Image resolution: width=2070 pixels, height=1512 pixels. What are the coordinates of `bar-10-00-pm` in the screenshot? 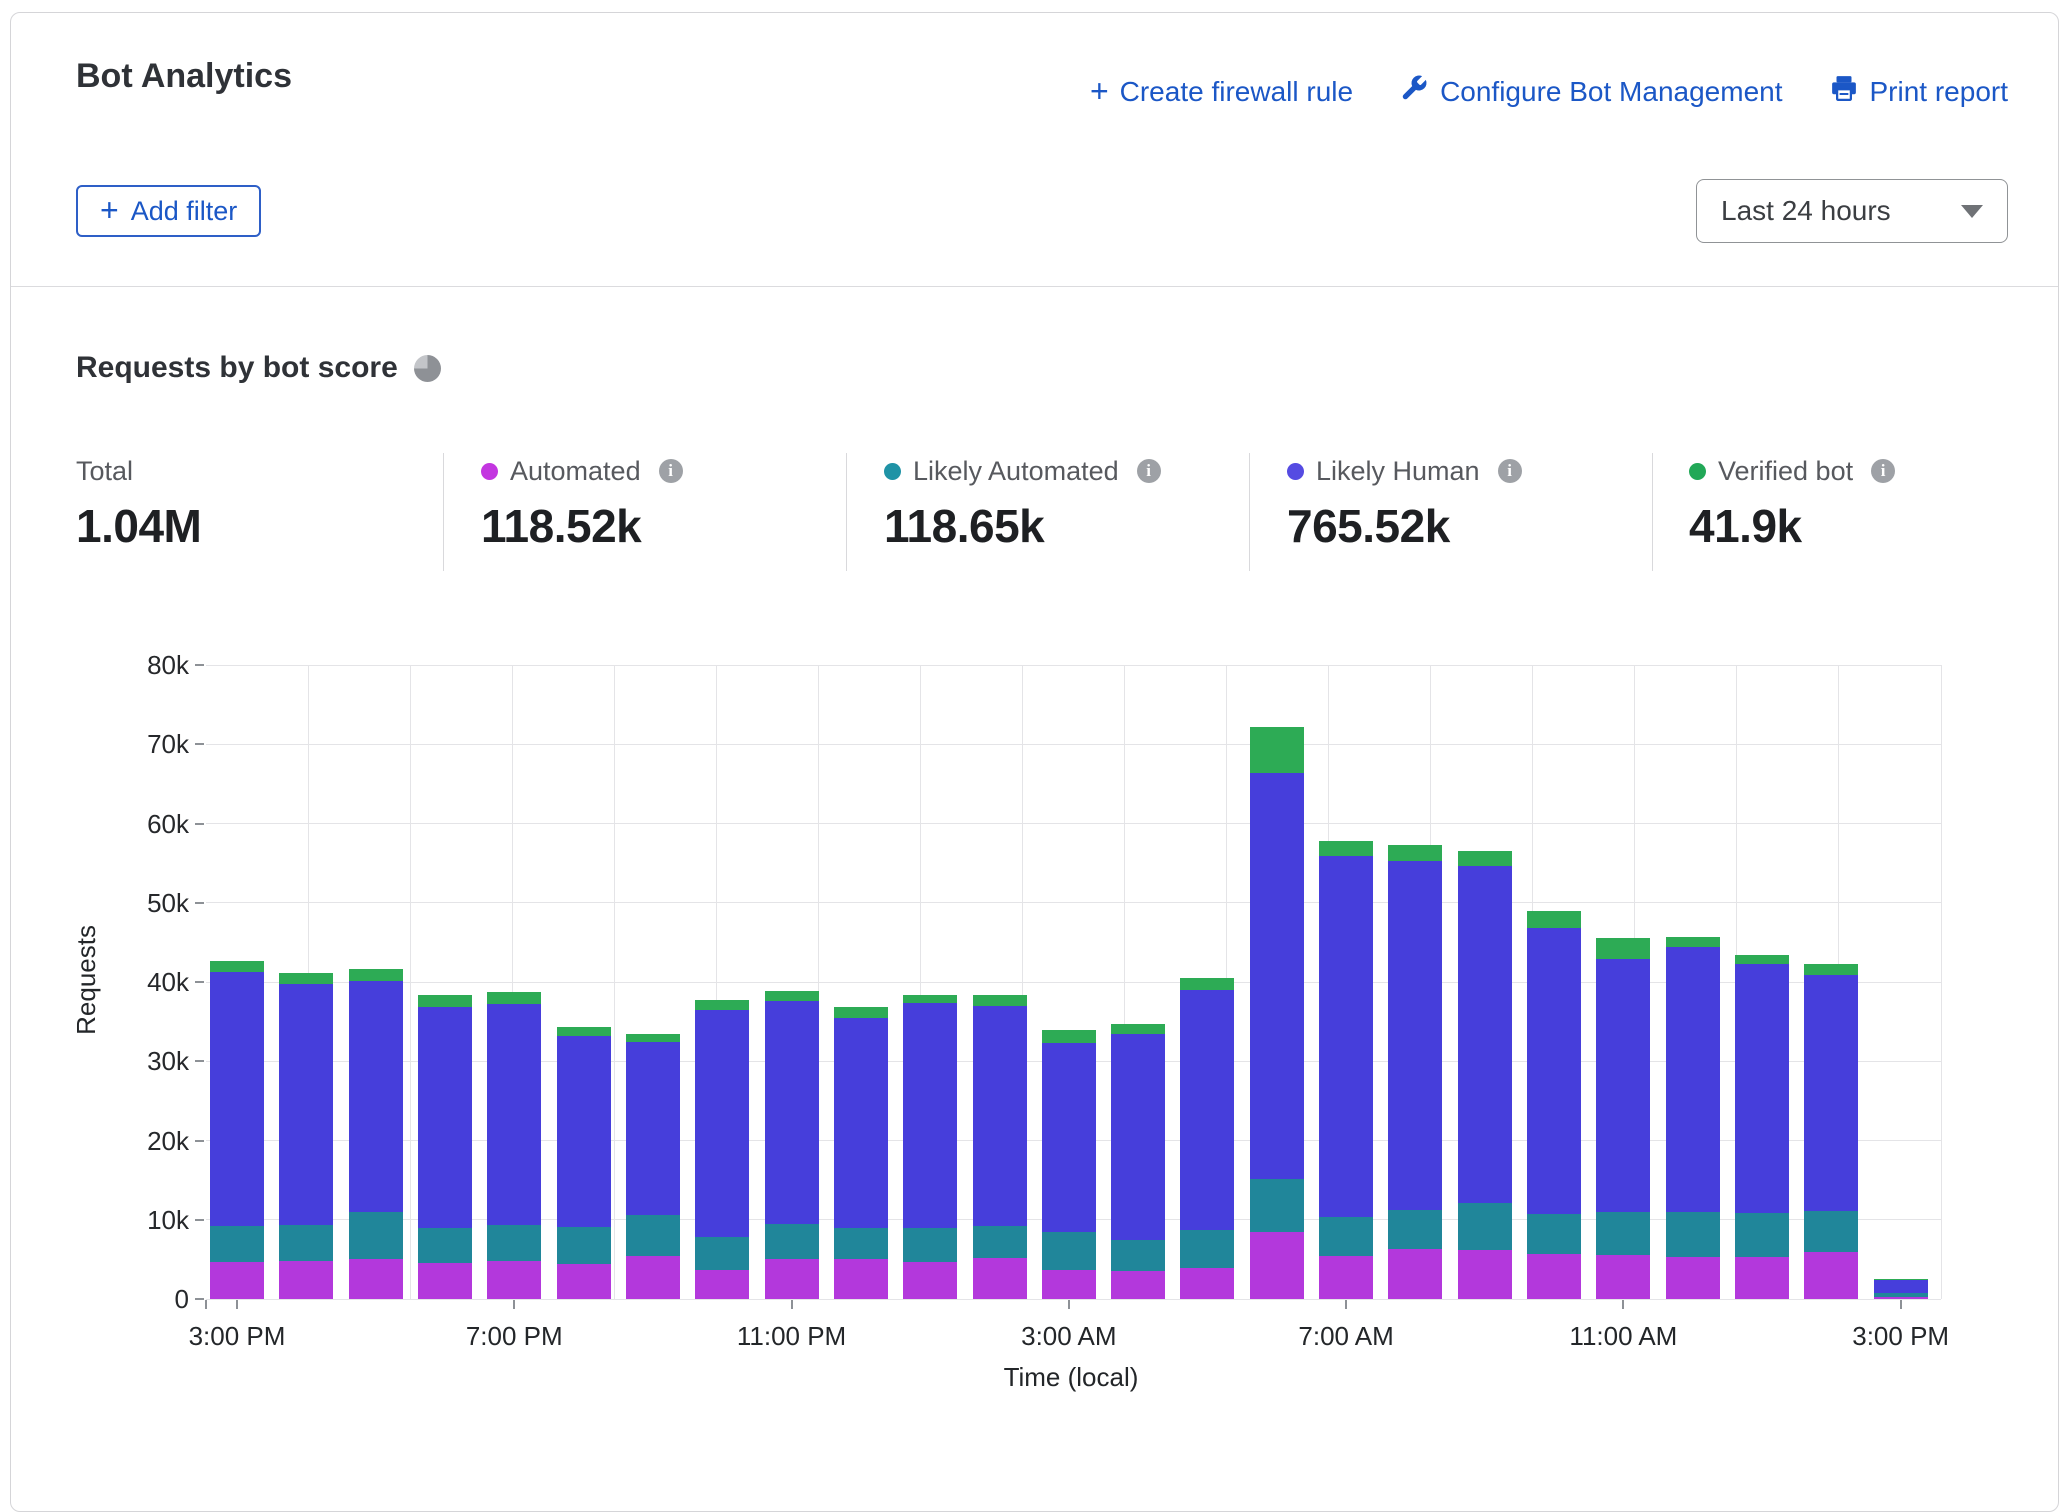 It's located at (722, 1149).